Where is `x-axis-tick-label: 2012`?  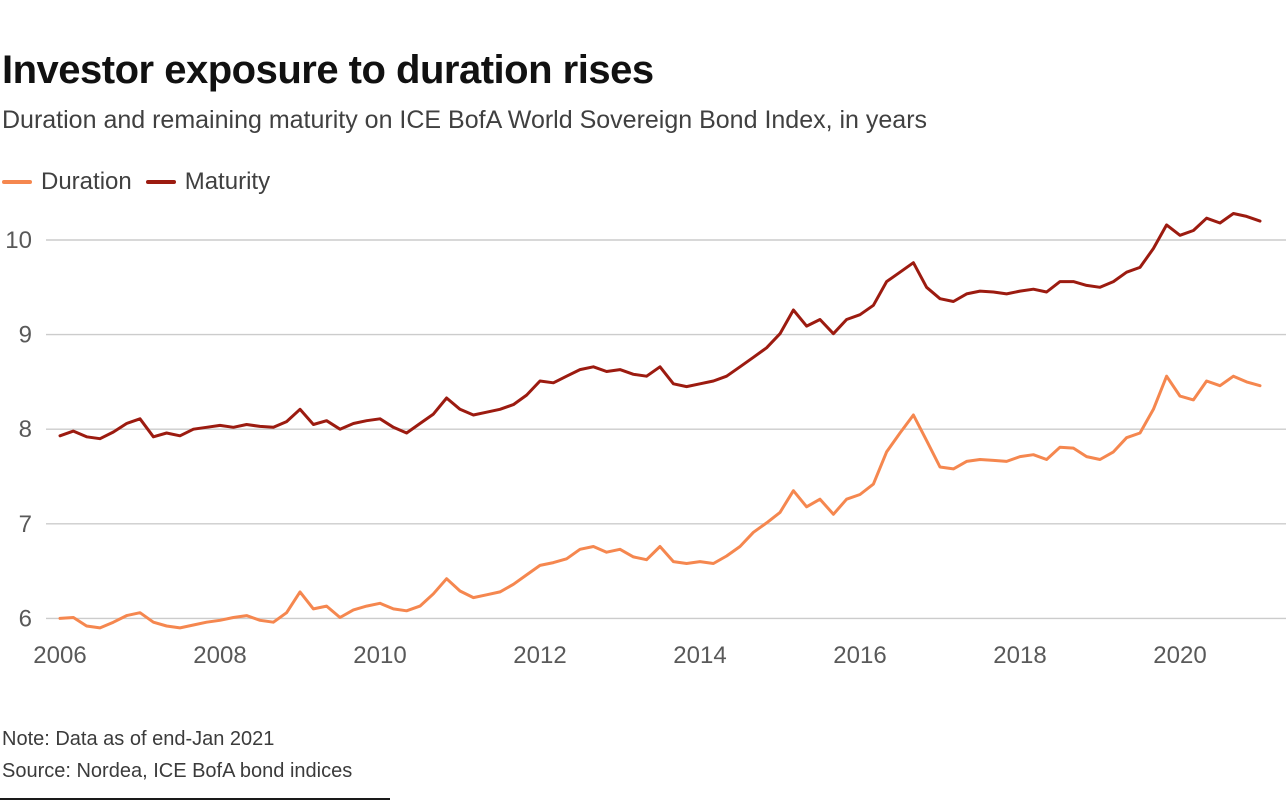 x-axis-tick-label: 2012 is located at coordinates (539, 655).